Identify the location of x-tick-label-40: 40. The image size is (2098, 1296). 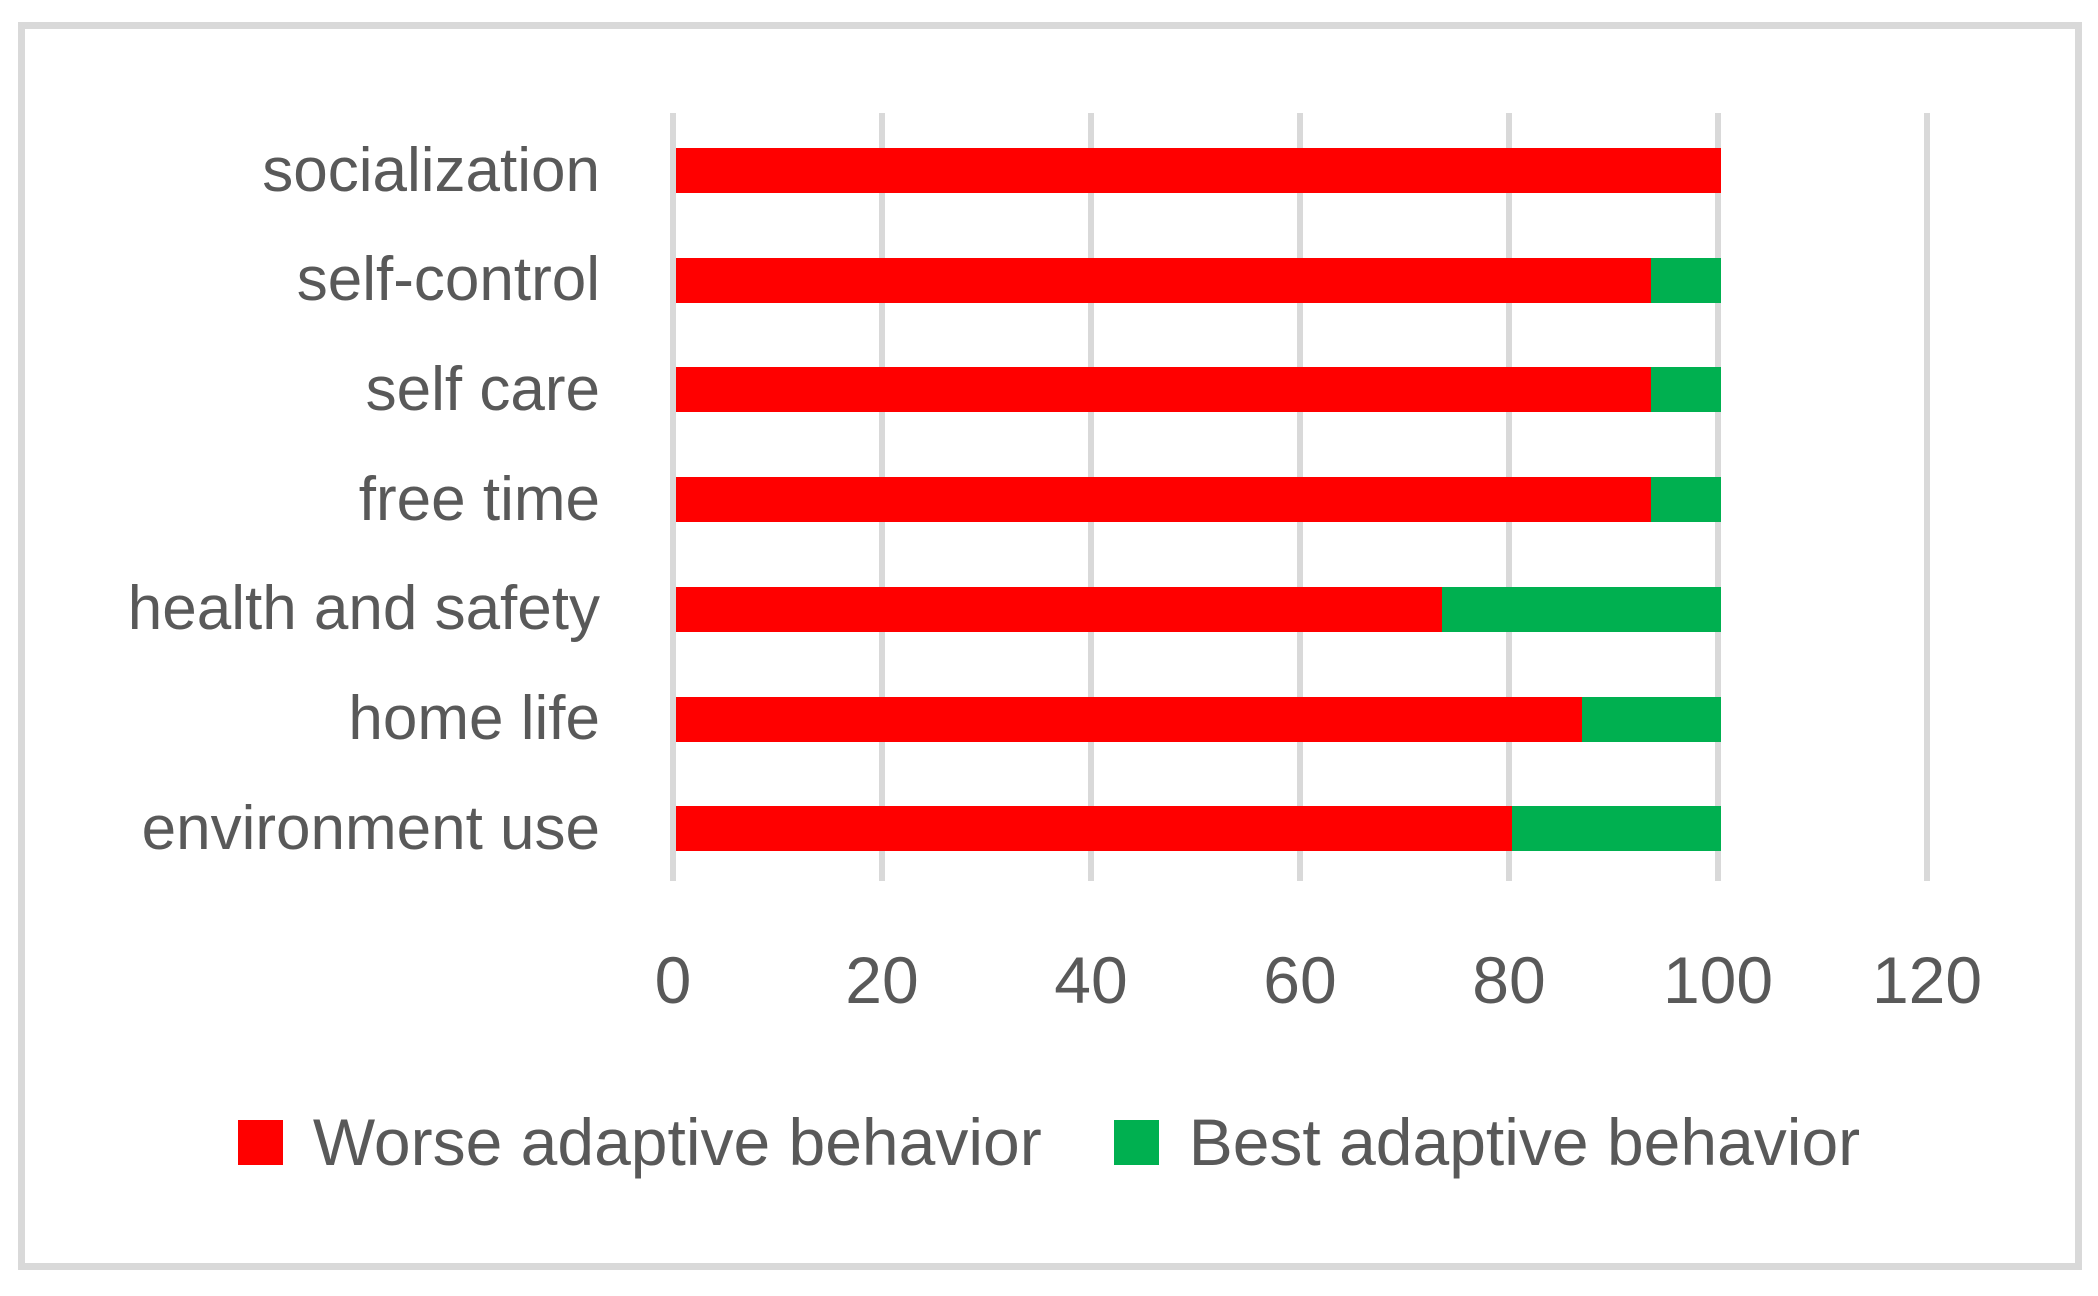
(1091, 980).